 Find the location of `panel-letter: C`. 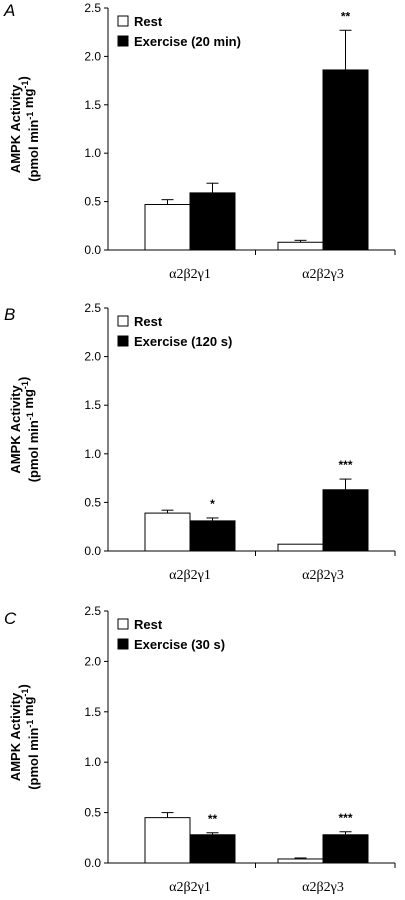

panel-letter: C is located at coordinates (10, 618).